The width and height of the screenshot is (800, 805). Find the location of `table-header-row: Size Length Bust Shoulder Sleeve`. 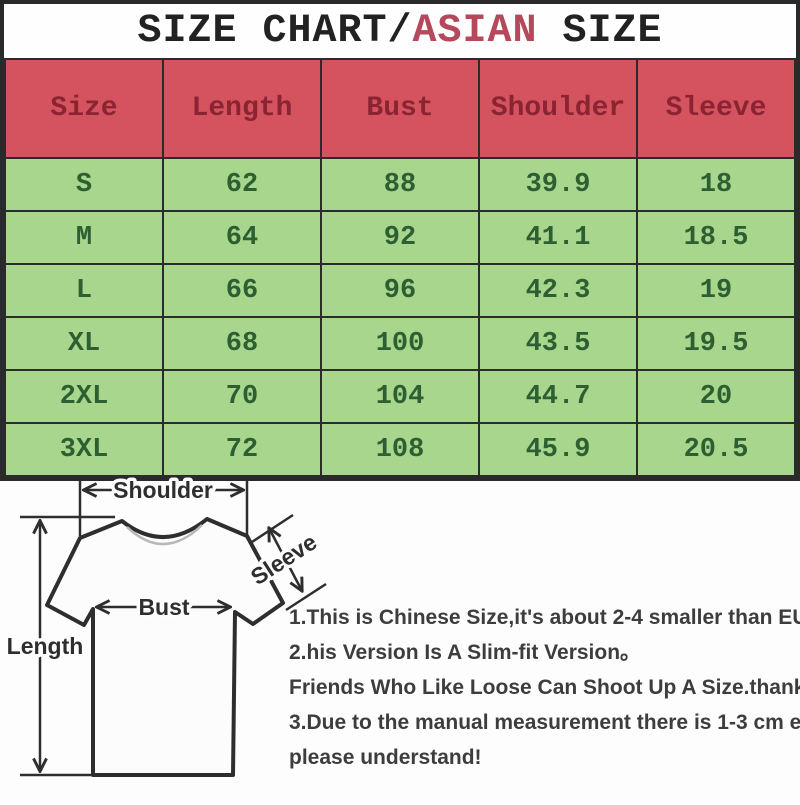

table-header-row: Size Length Bust Shoulder Sleeve is located at coordinates (400, 108).